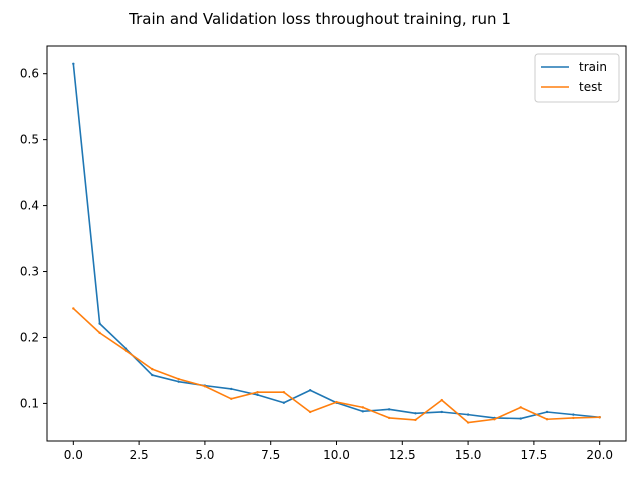 This screenshot has width=640, height=480. I want to click on x-tick-label: 20.0, so click(599, 455).